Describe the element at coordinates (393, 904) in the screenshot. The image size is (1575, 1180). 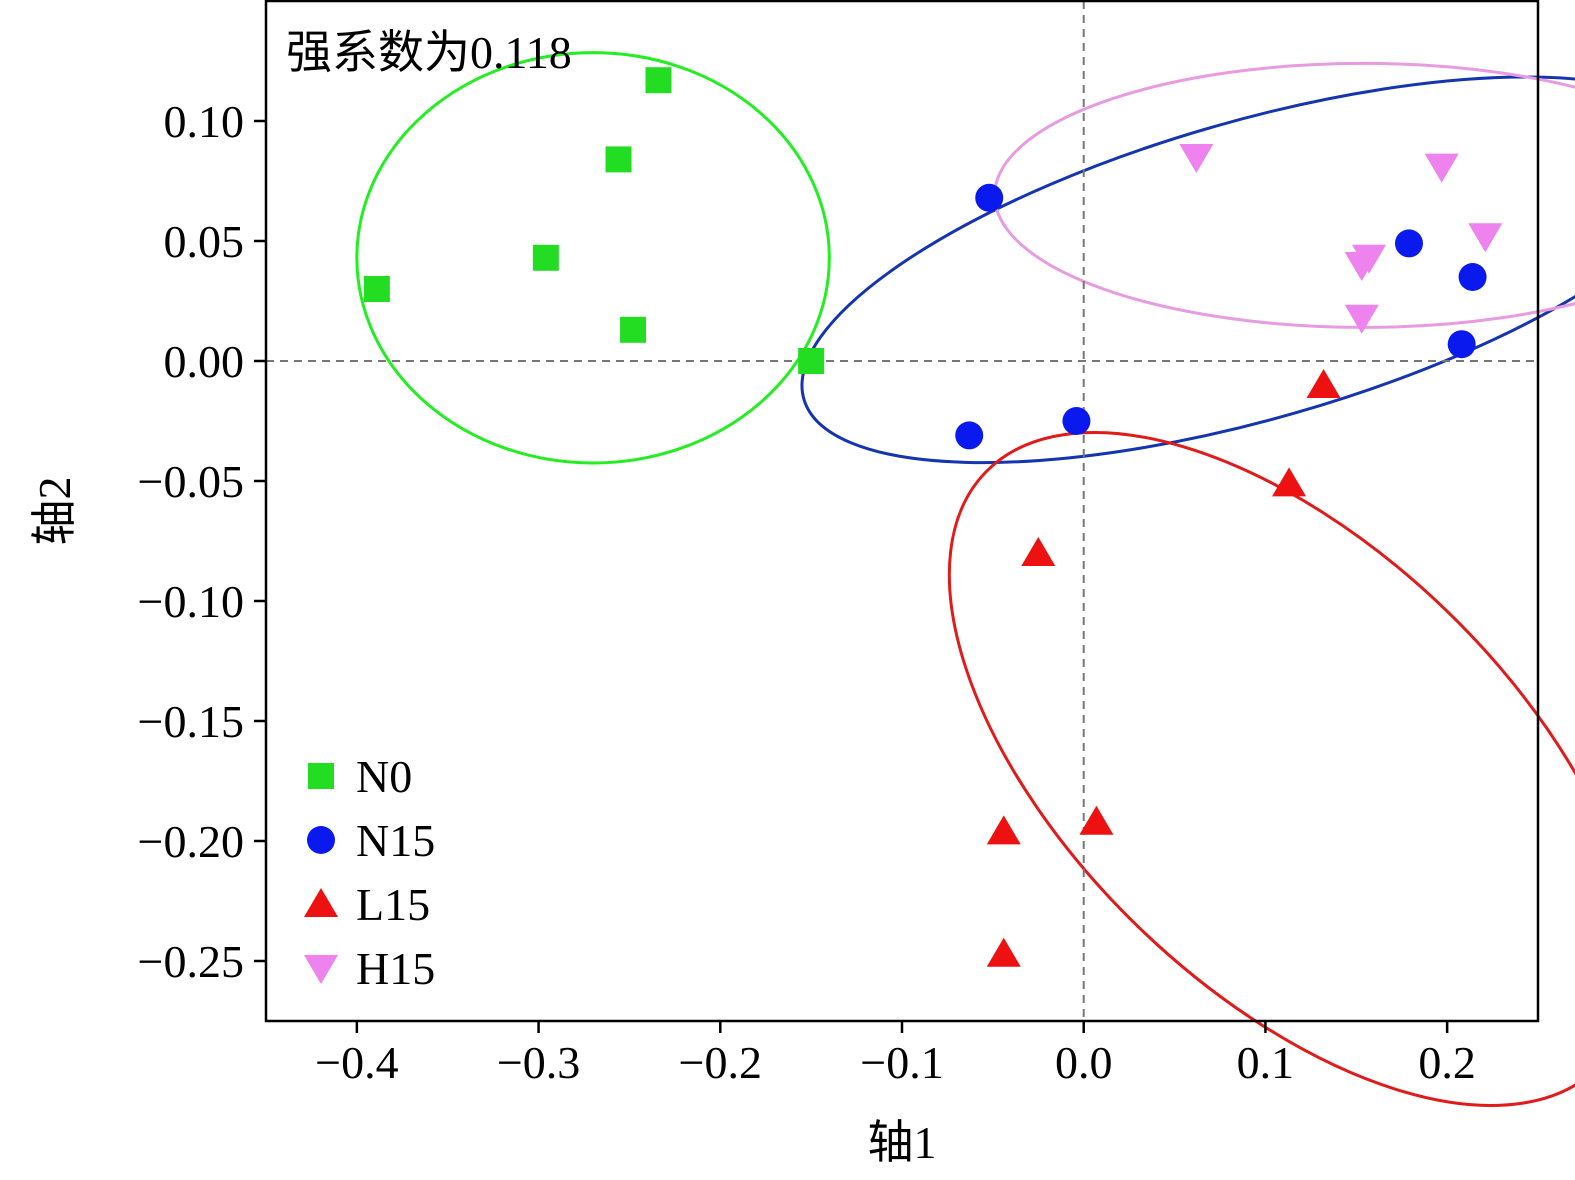
I see `legend-label-l15: L15` at that location.